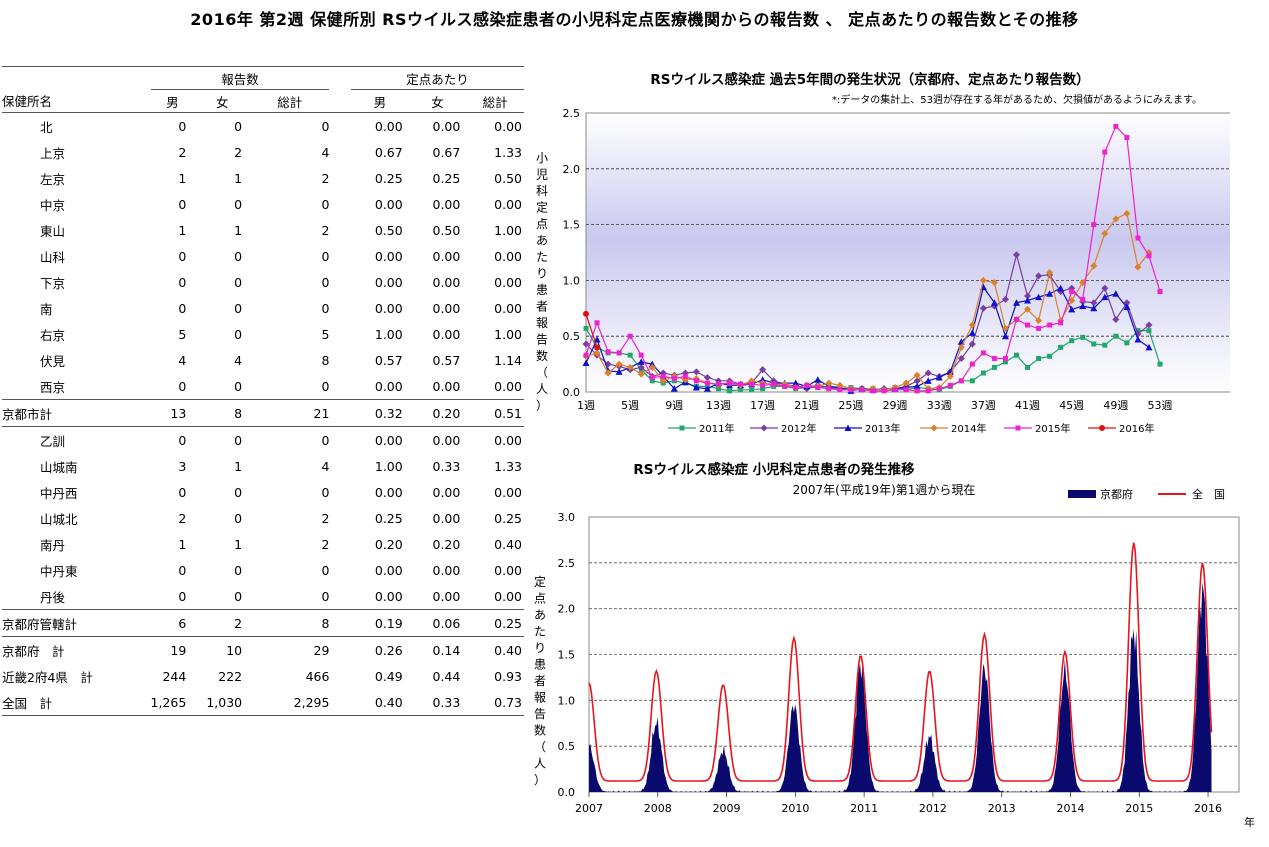  Describe the element at coordinates (934, 428) in the screenshot. I see `legend-marker` at that location.